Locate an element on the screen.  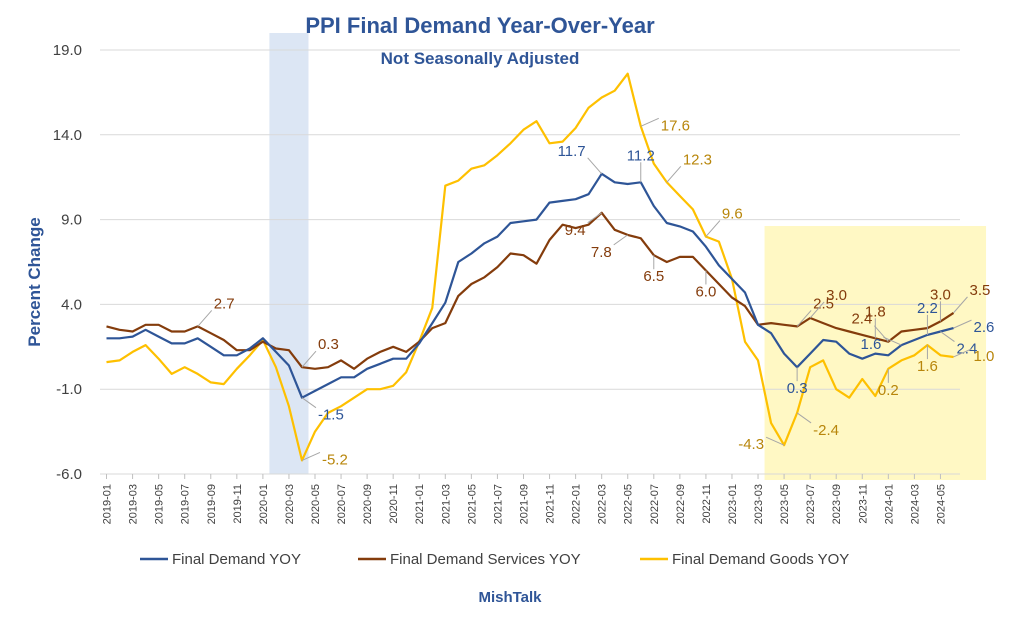
chart-subtitle: Not Seasonally Adjusted is located at coordinates (480, 58).